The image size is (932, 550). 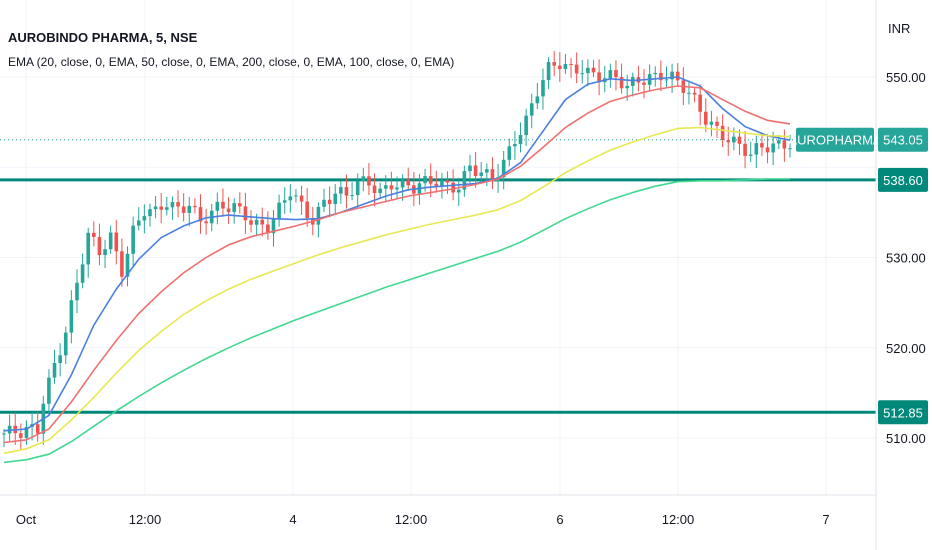 I want to click on x-tick-label: 6, so click(x=559, y=519).